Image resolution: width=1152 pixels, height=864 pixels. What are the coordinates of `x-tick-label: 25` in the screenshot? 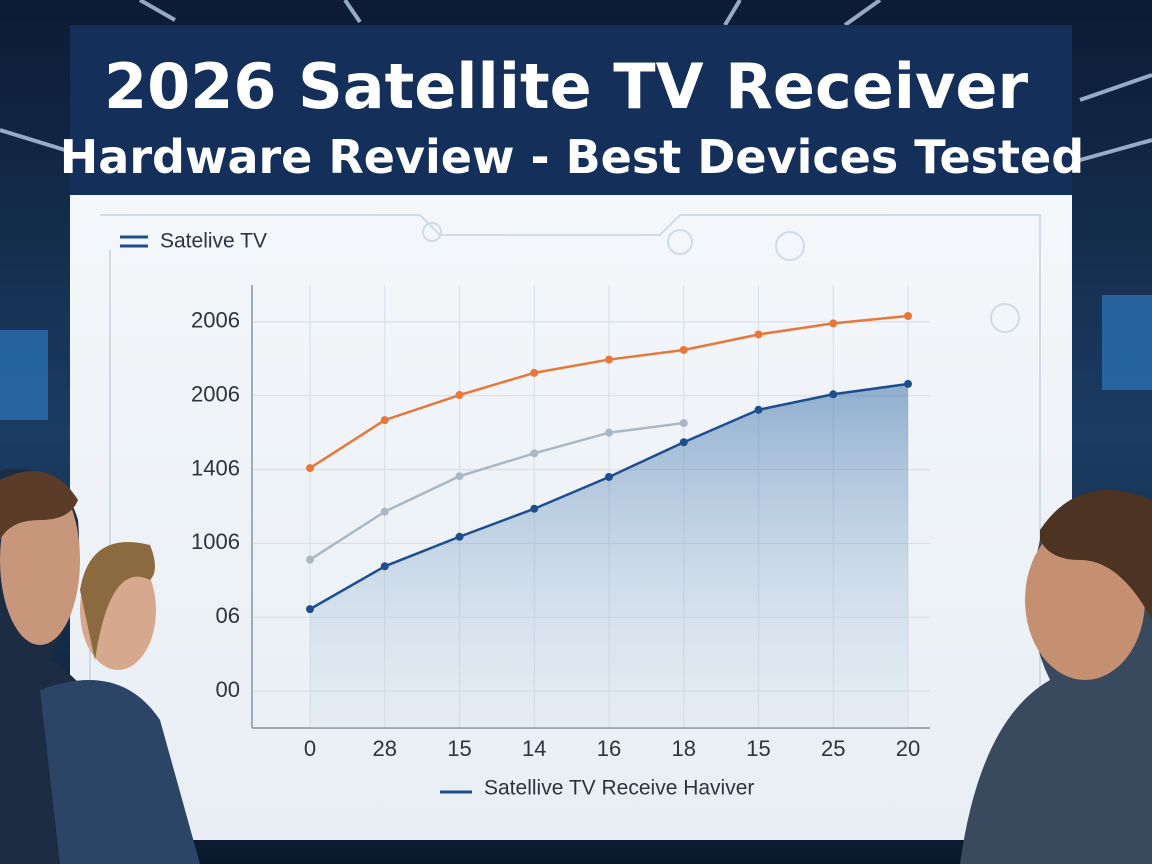 It's located at (833, 748).